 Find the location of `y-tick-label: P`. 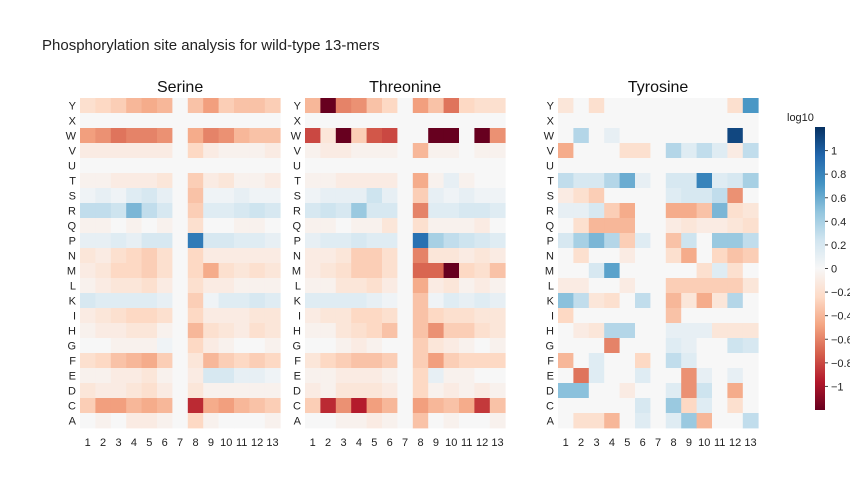

y-tick-label: P is located at coordinates (72, 242).